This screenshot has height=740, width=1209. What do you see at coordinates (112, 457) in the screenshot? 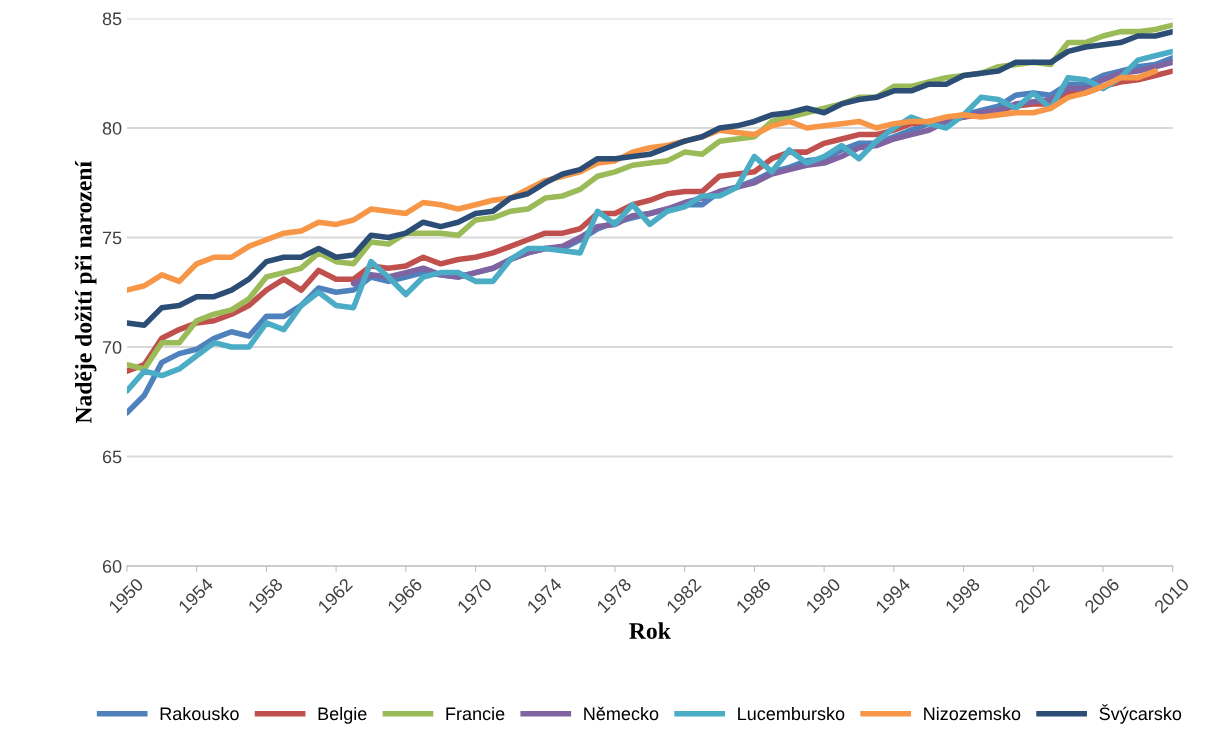
I see `y-tick-label: 65` at bounding box center [112, 457].